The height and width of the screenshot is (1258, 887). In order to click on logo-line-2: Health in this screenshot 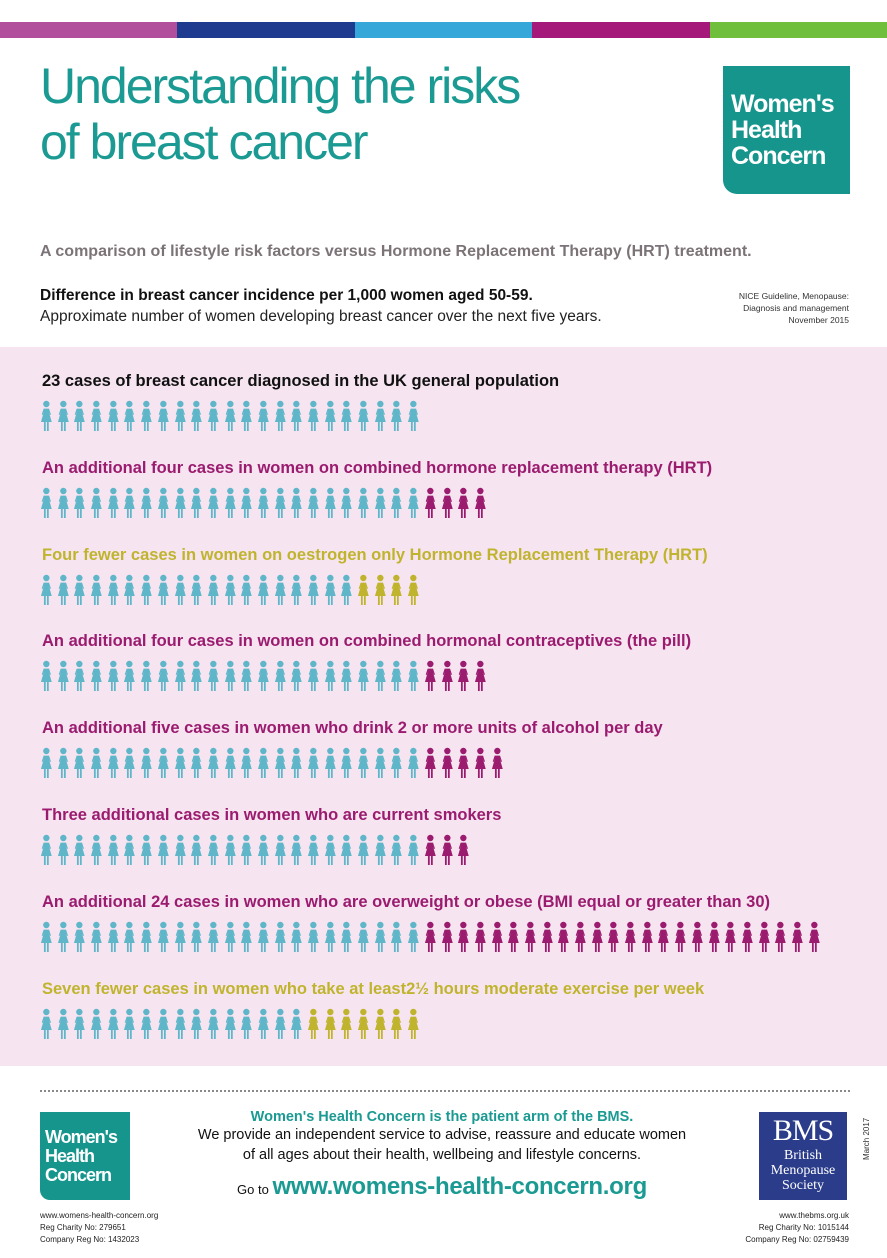, I will do `click(766, 130)`.